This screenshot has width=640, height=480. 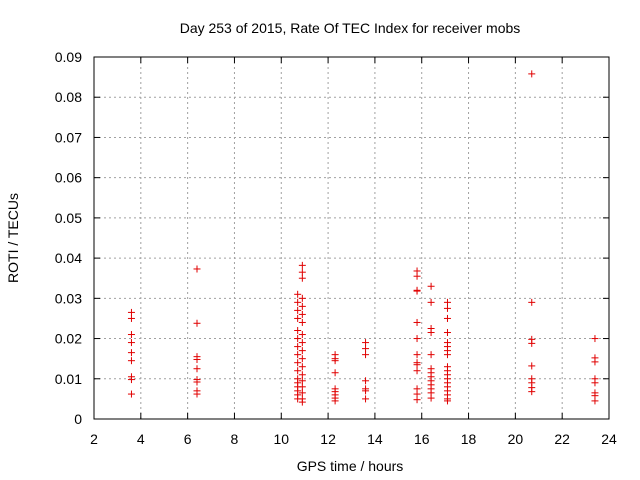 What do you see at coordinates (68, 57) in the screenshot?
I see `y-tick-label: 0.09` at bounding box center [68, 57].